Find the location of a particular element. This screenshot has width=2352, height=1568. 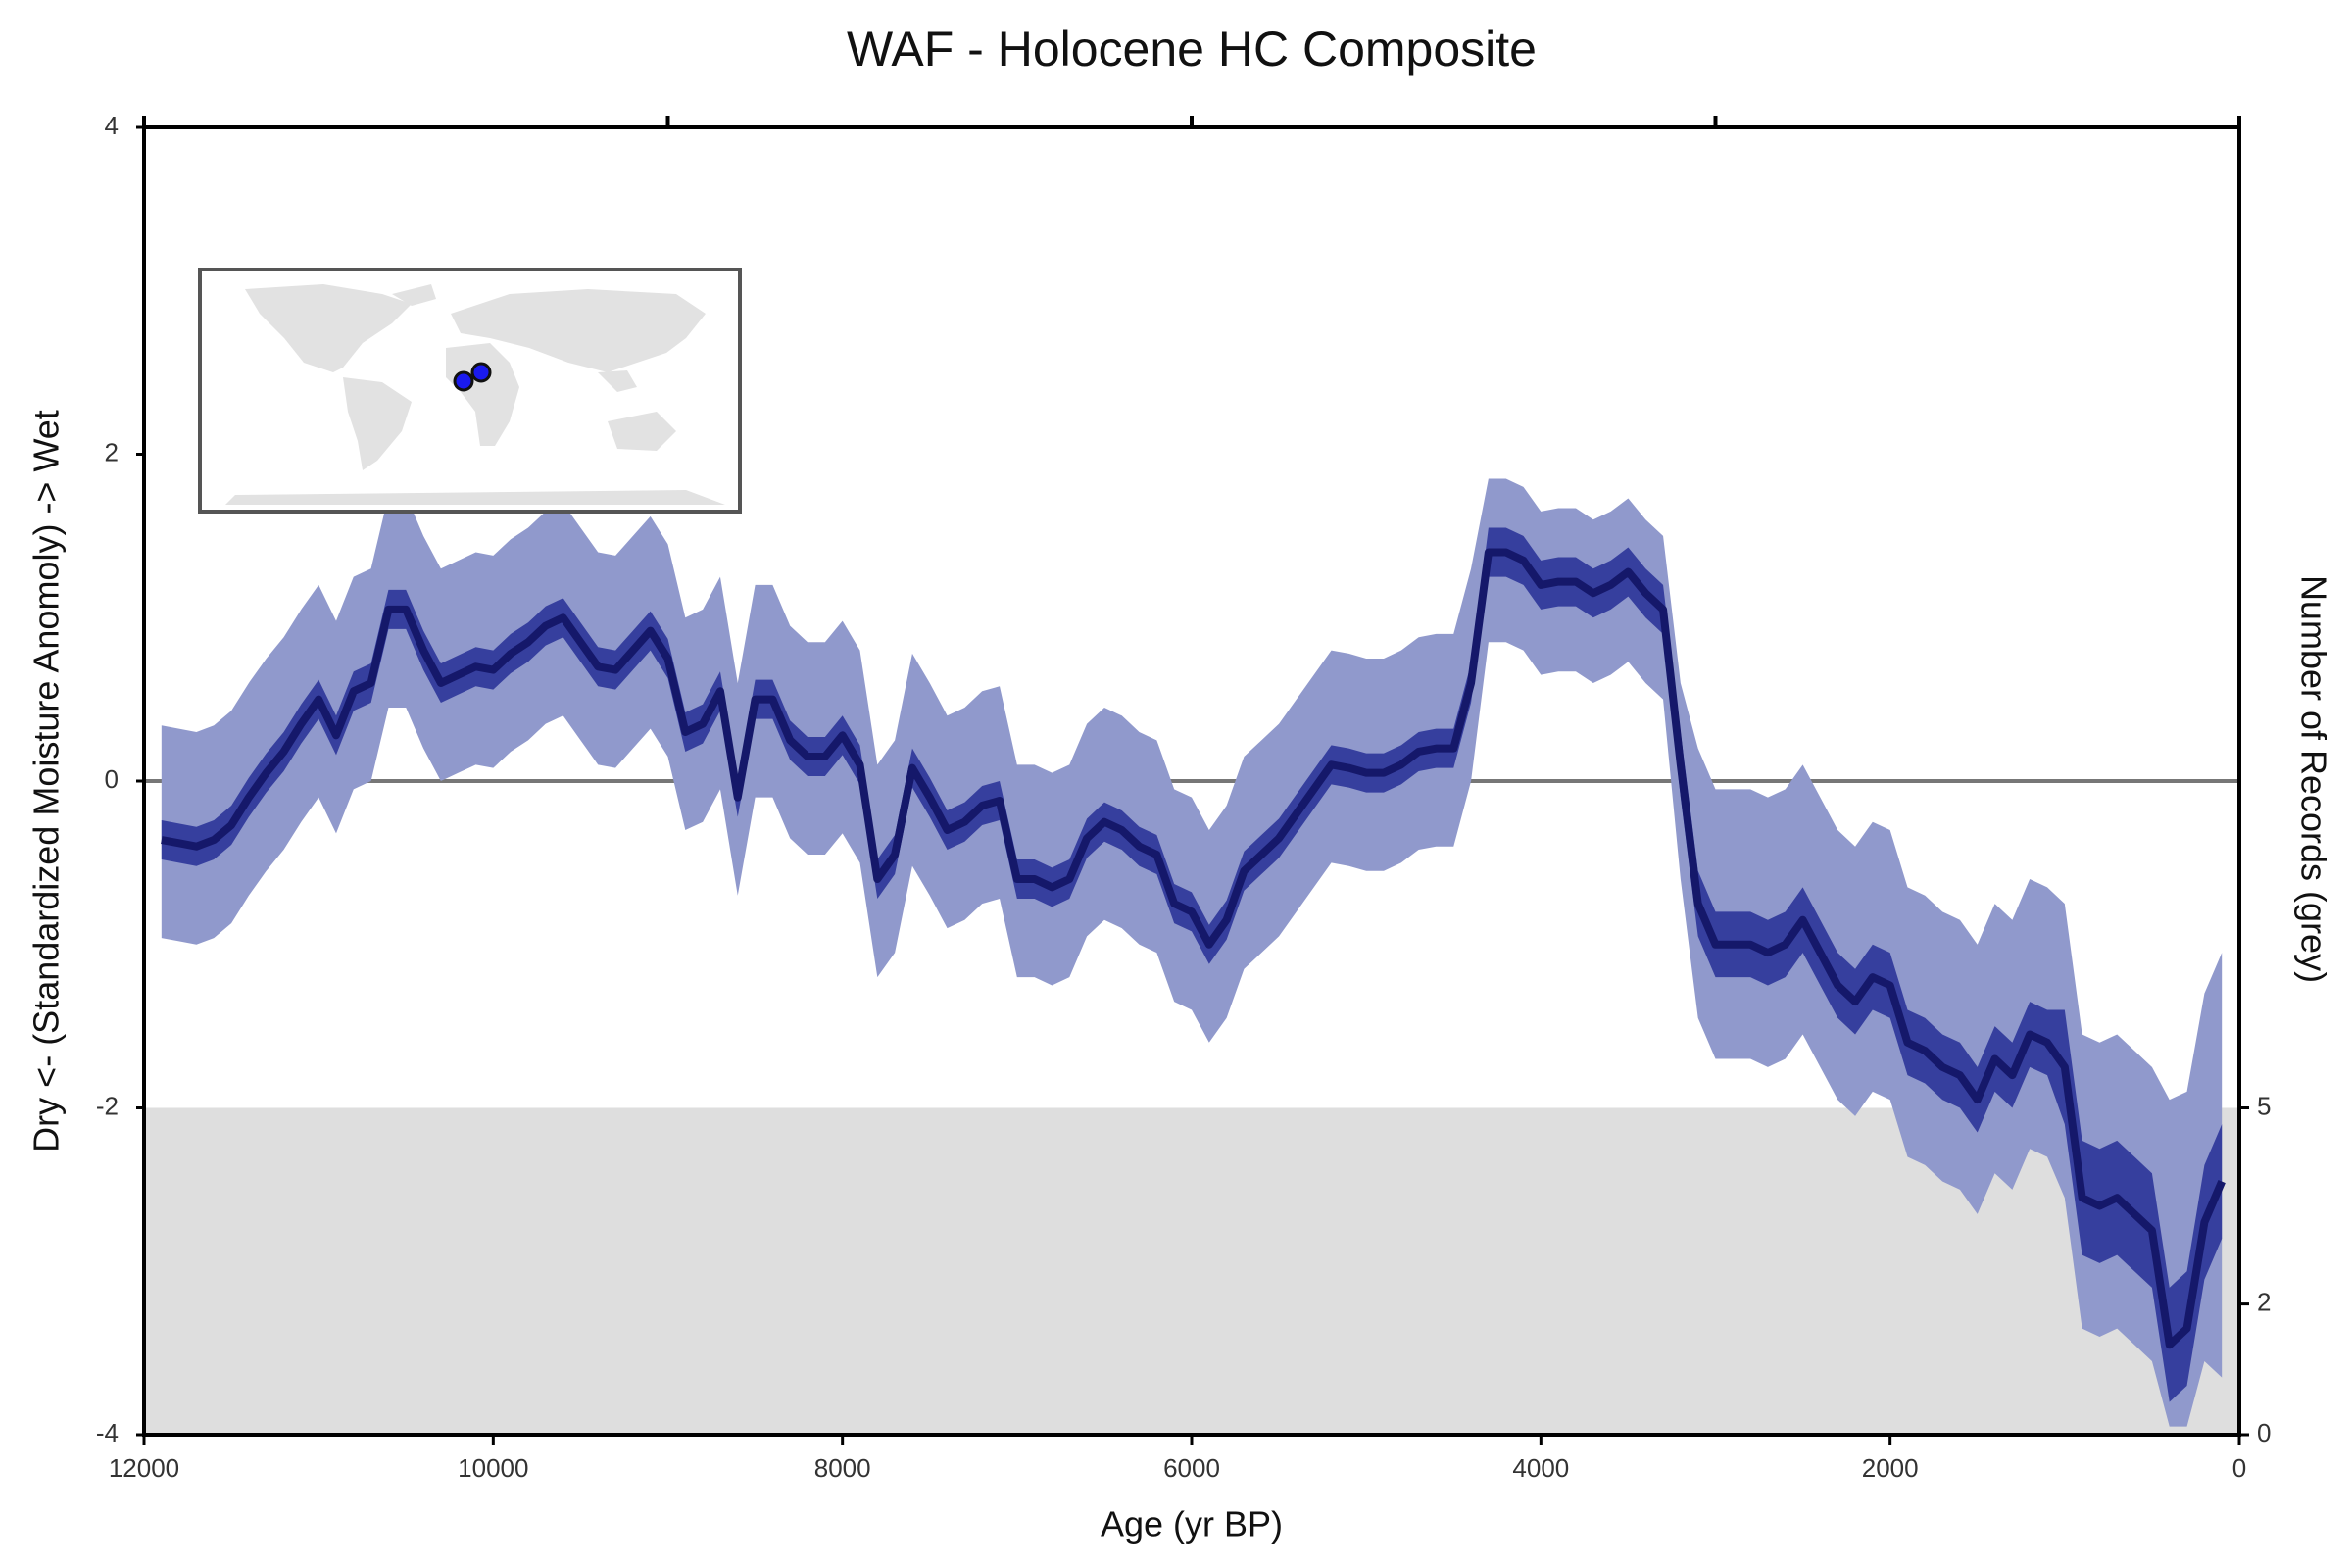

x-tick-label: 10000 is located at coordinates (493, 1468).